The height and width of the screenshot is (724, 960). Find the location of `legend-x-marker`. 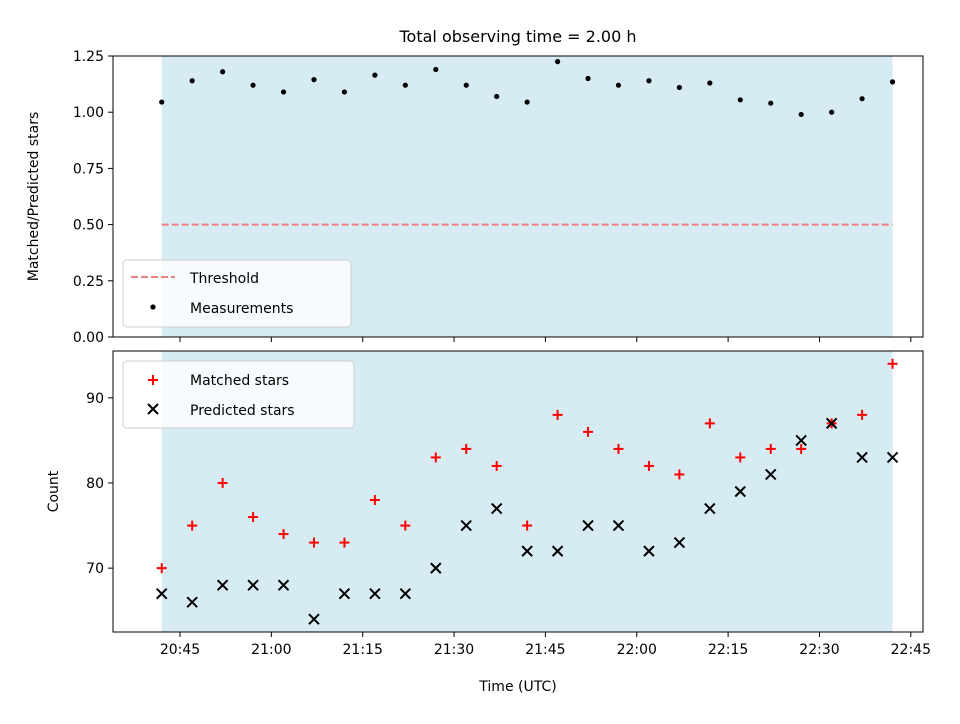

legend-x-marker is located at coordinates (153, 409).